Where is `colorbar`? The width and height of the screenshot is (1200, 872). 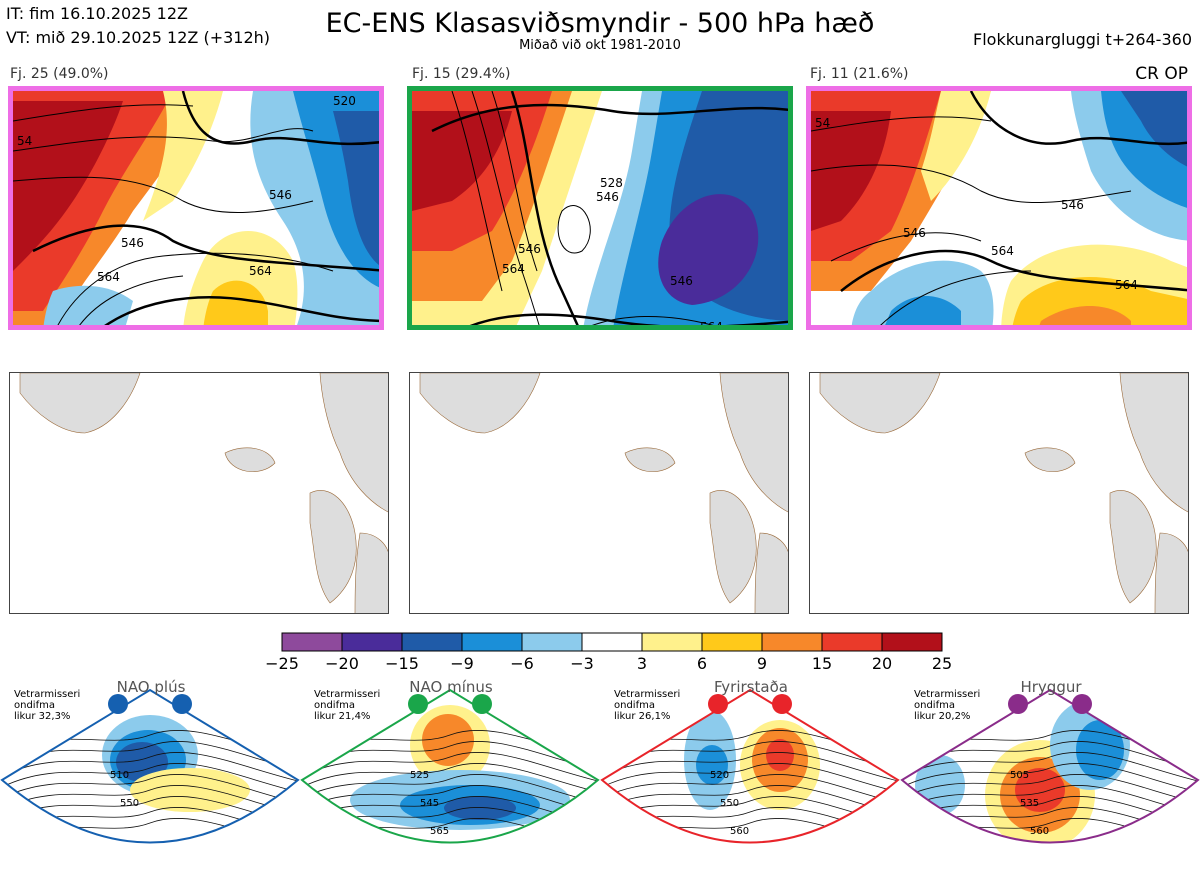
colorbar is located at coordinates (612, 642).